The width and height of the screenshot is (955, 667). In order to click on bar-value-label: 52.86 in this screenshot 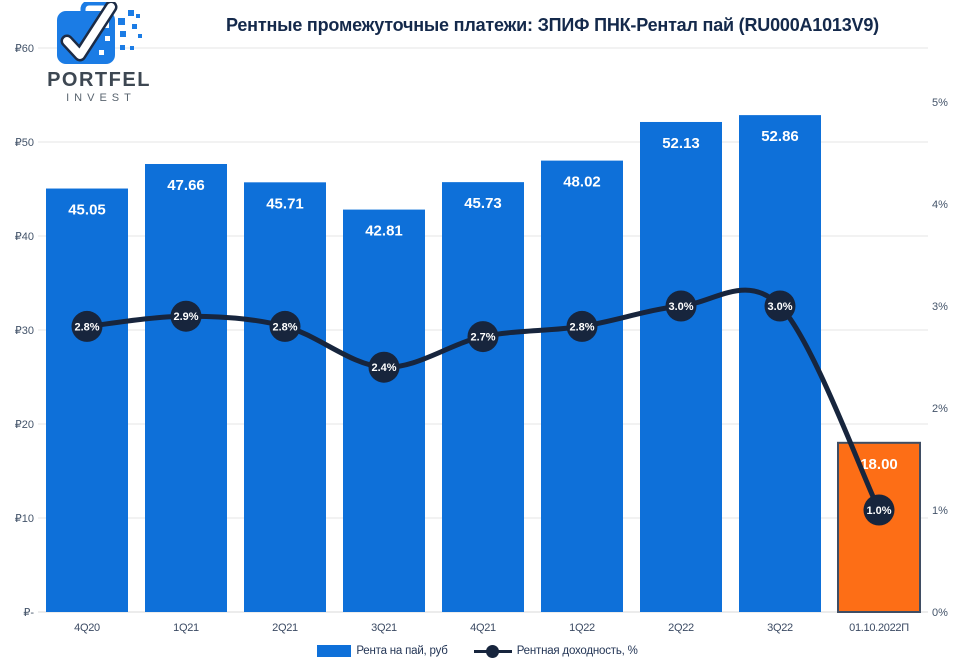, I will do `click(780, 136)`.